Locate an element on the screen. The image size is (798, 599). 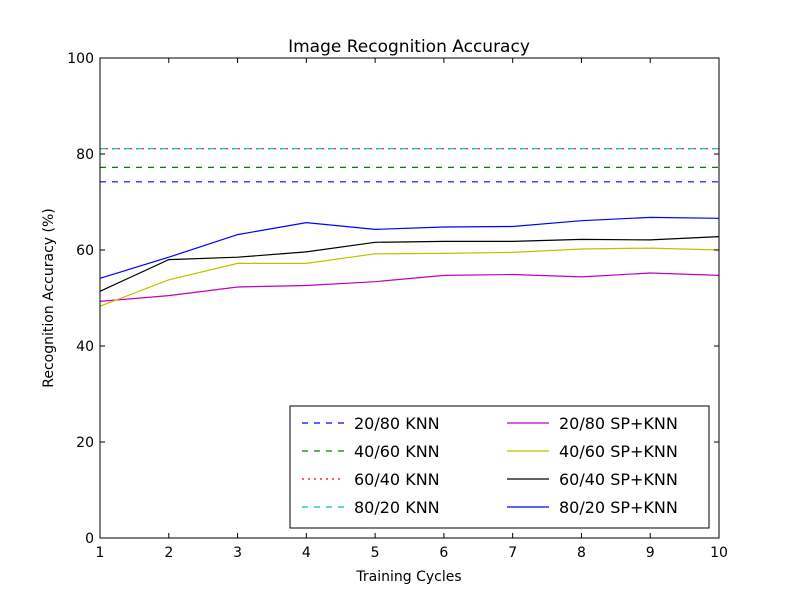
x-tick-label: 5 is located at coordinates (375, 553).